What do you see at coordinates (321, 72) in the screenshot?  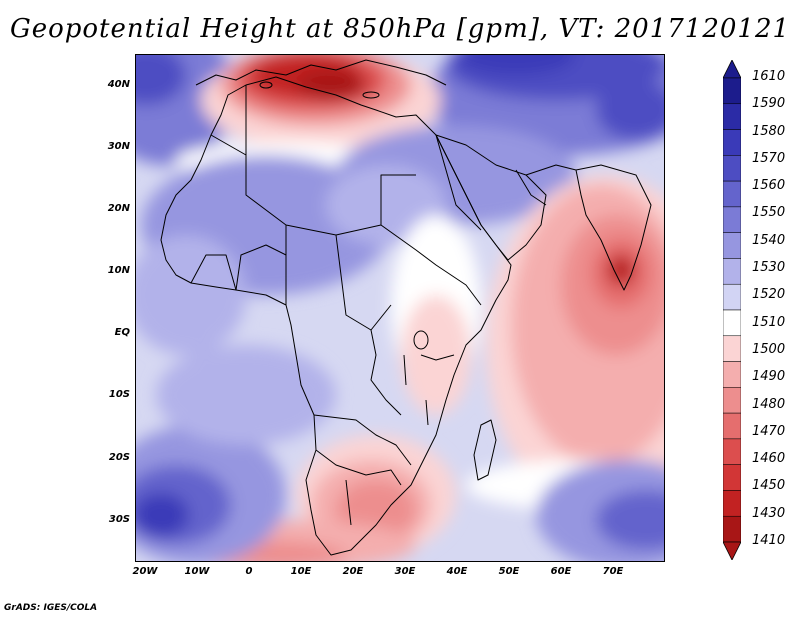 I see `europe-coast` at bounding box center [321, 72].